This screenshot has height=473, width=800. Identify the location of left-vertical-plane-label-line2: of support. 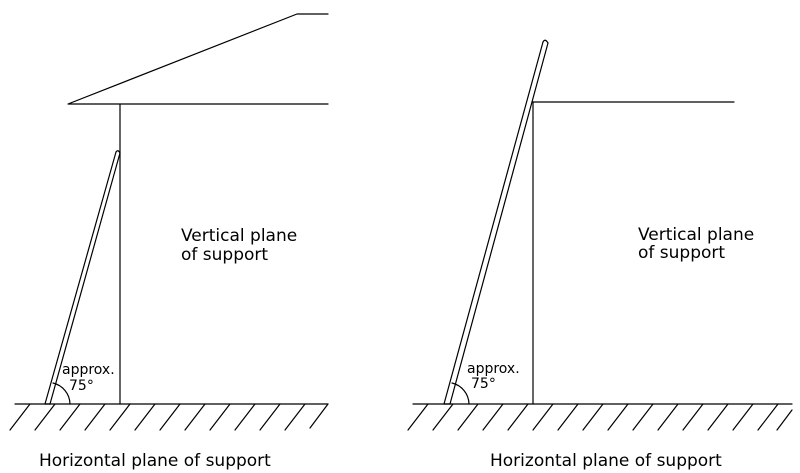
(225, 255).